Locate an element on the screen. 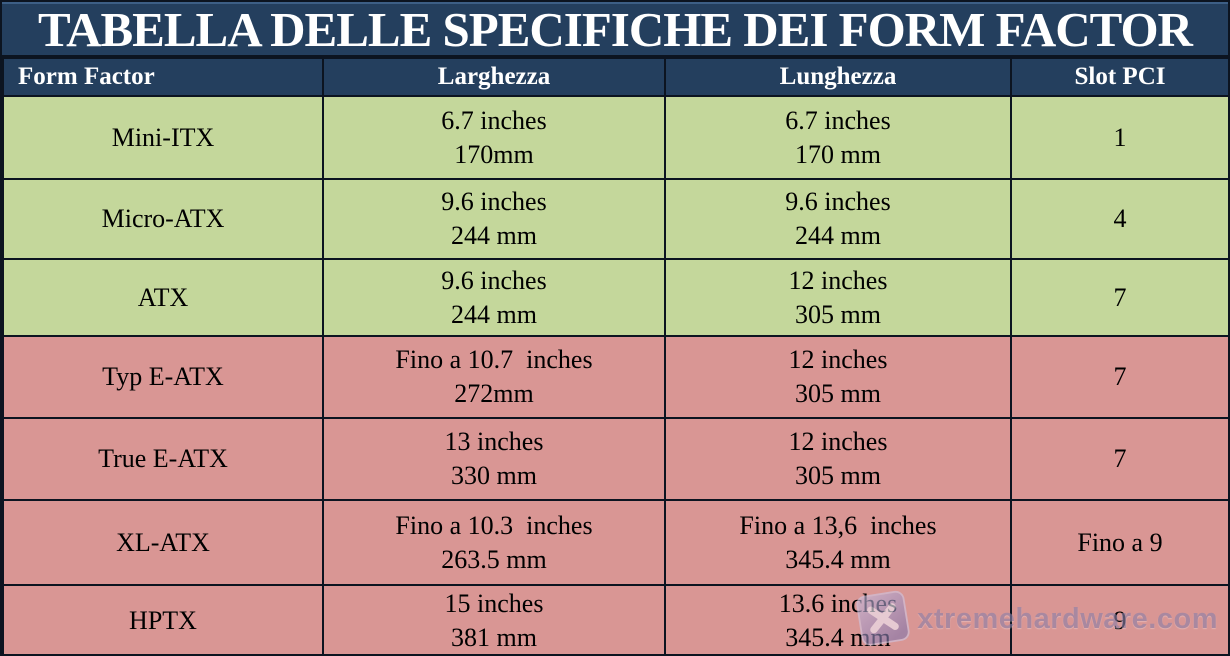  column-header-larghezza: Larghezza is located at coordinates (494, 77).